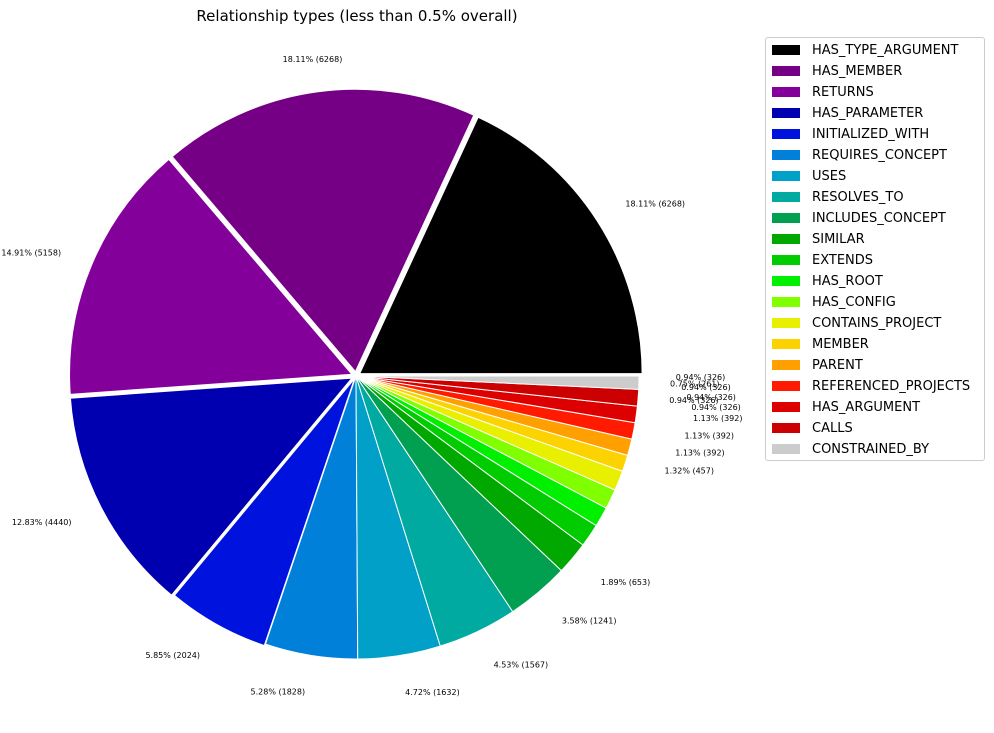 Image resolution: width=994 pixels, height=733 pixels. I want to click on legend-item: REFERENCED_PROJECTS, so click(871, 386).